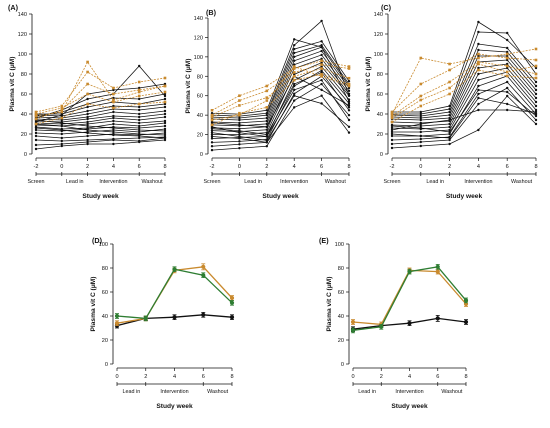  What do you see at coordinates (113, 167) in the screenshot?
I see `x-tick-label: 4` at bounding box center [113, 167].